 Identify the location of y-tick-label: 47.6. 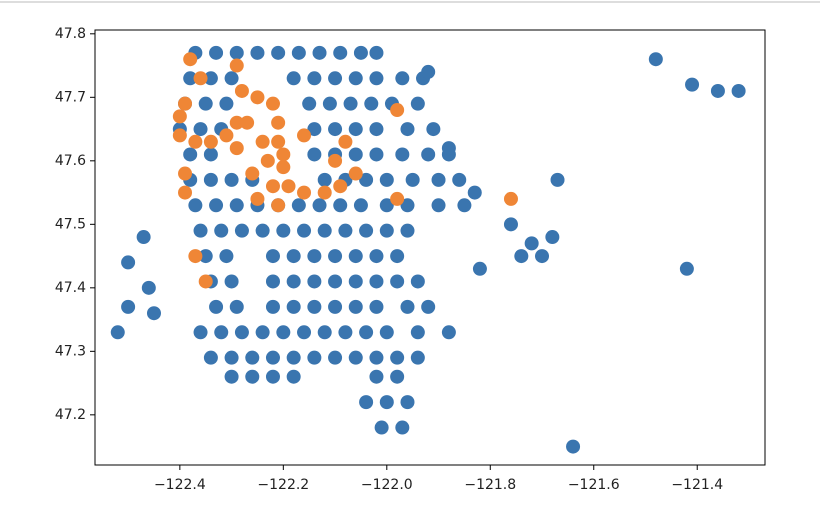
(70, 161).